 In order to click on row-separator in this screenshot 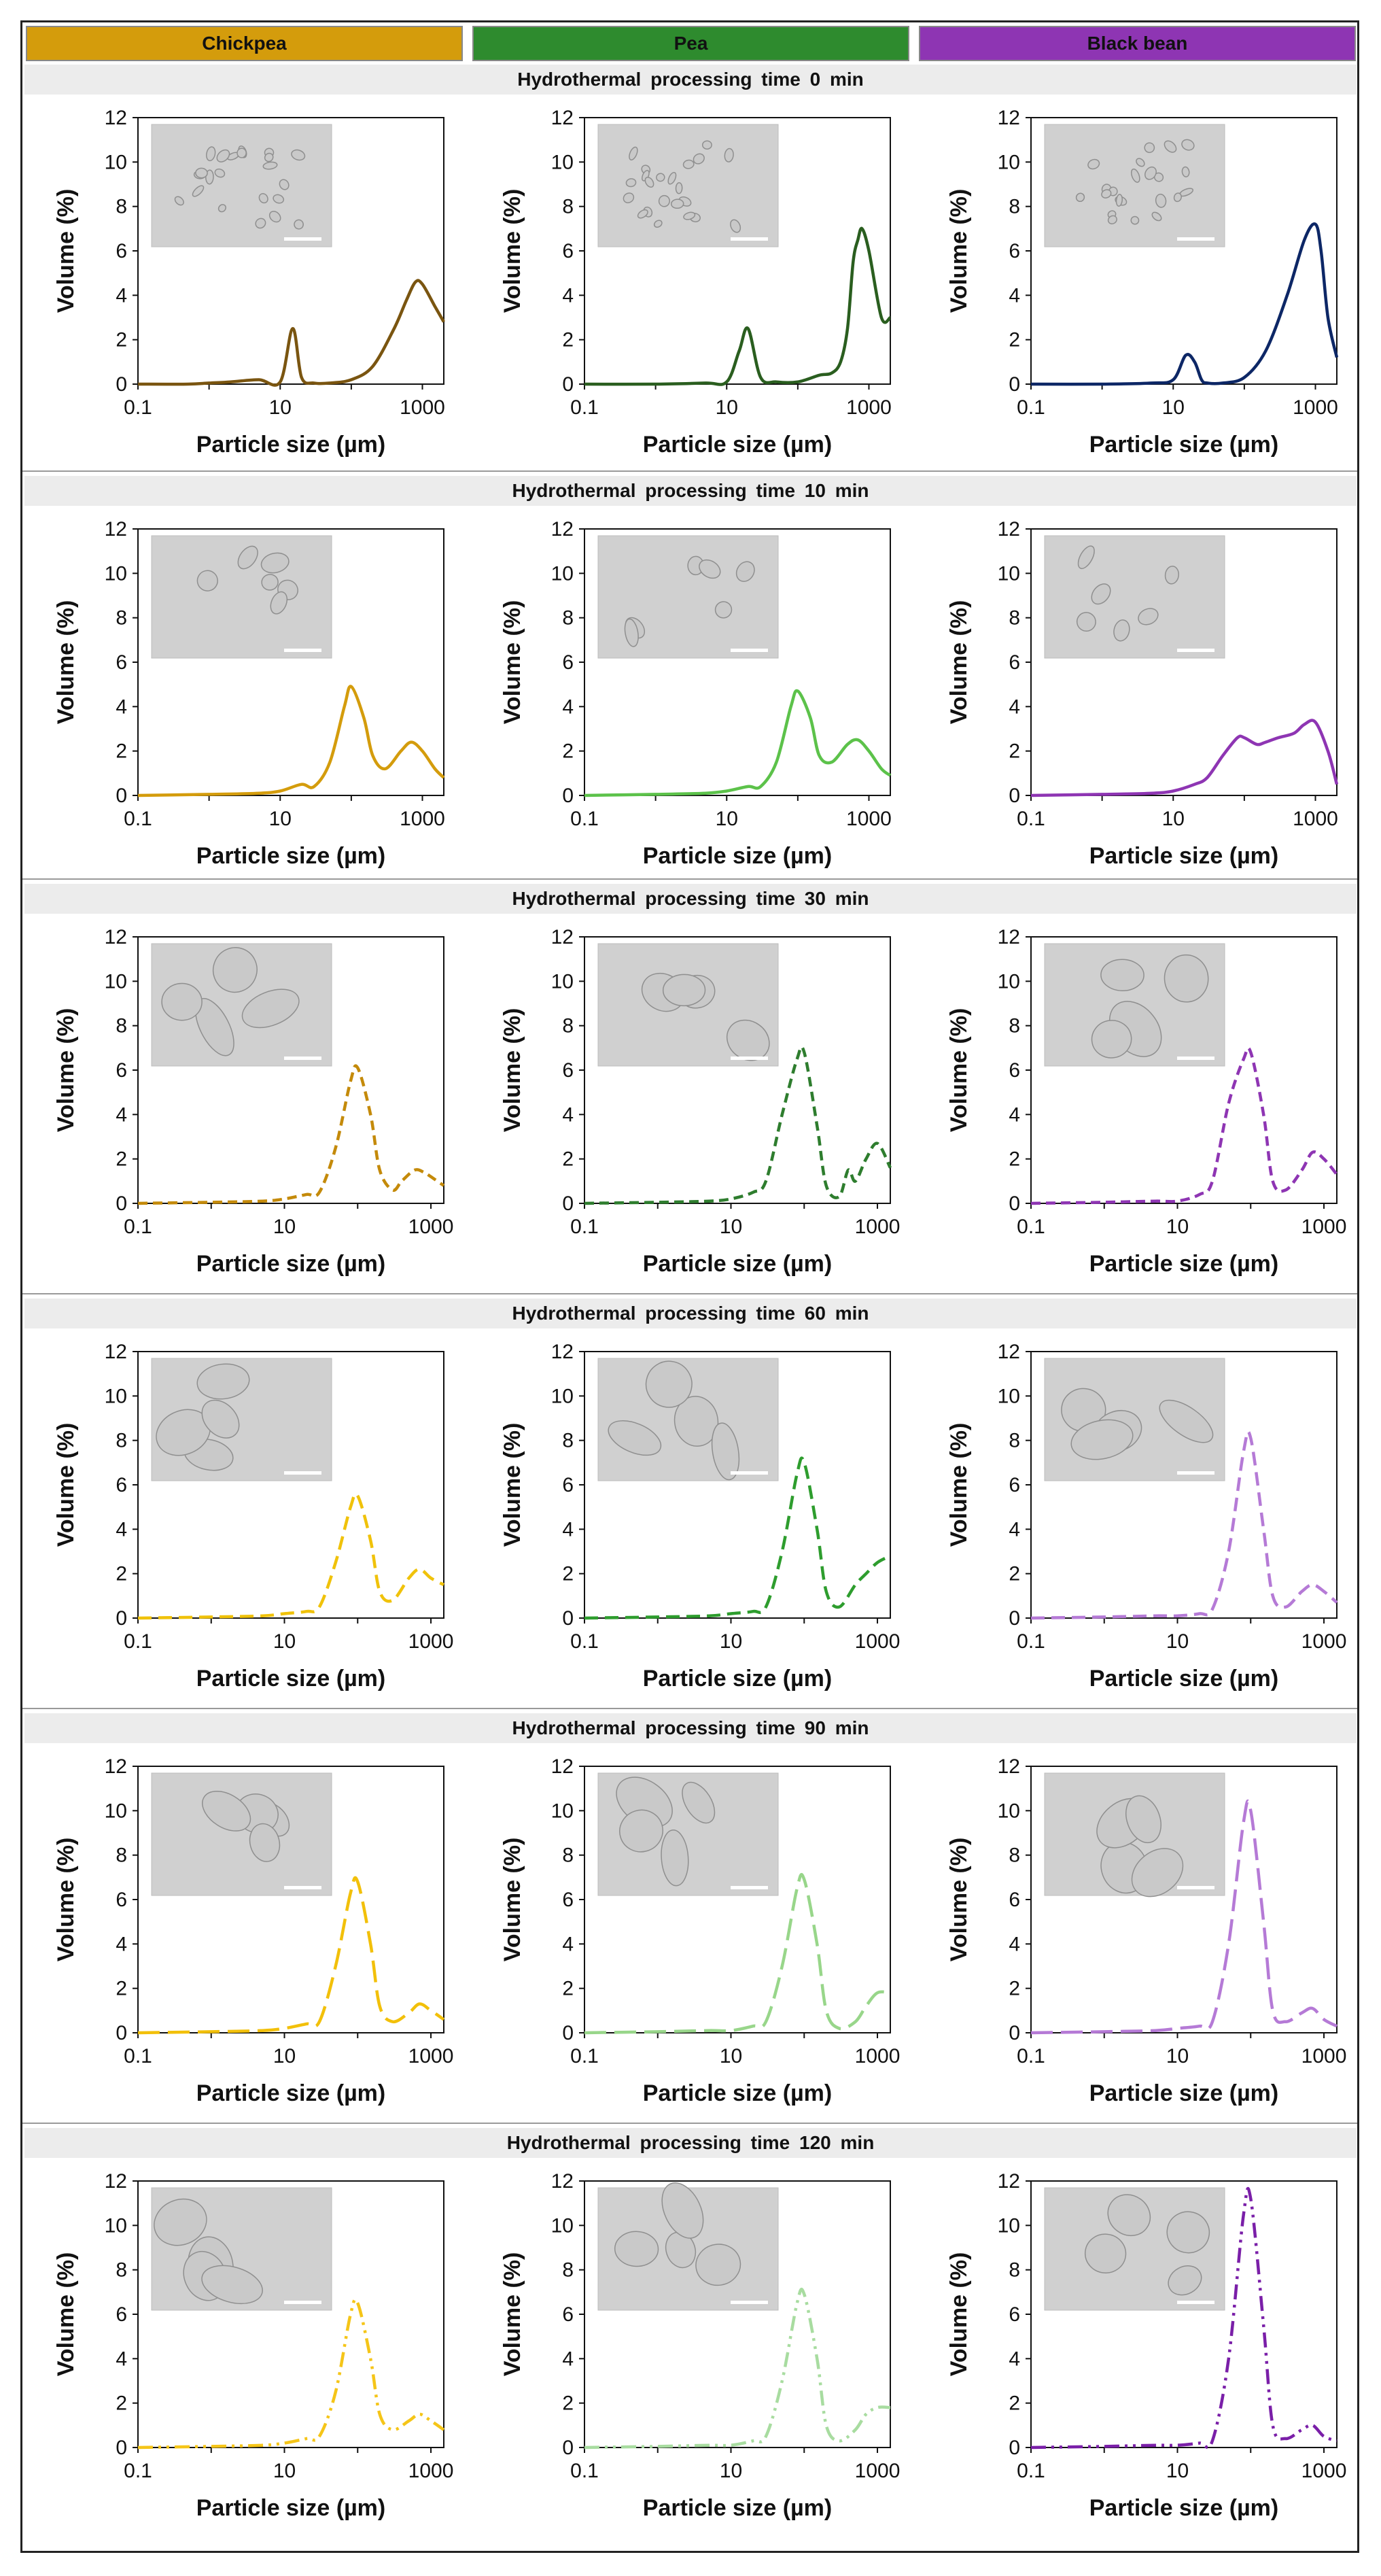, I will do `click(689, 879)`.